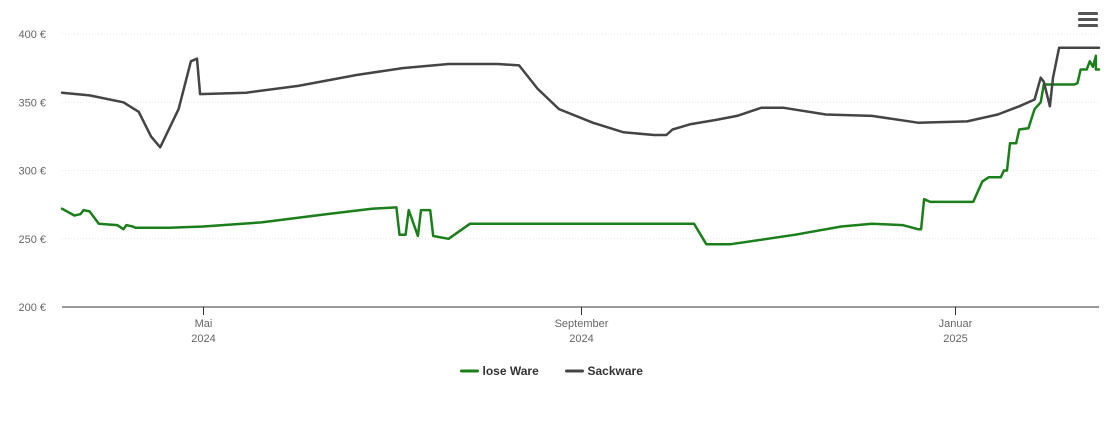  I want to click on x-tick-label-month: September, so click(582, 324).